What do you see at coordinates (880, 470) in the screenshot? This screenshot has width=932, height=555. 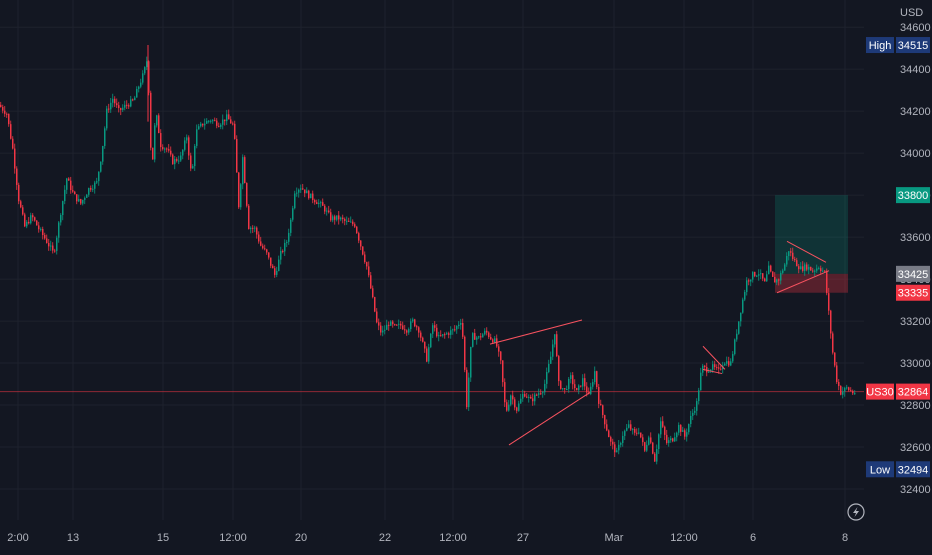 I see `price-label-text: Low` at bounding box center [880, 470].